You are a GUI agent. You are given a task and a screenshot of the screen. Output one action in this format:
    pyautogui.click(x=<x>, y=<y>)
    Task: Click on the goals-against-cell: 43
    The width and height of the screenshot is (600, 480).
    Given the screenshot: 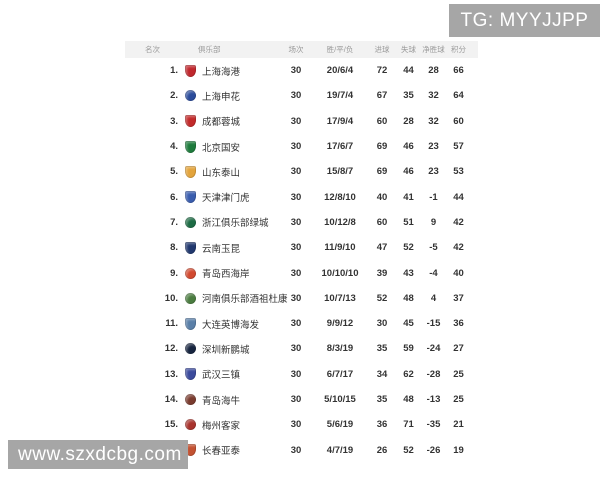 What is the action you would take?
    pyautogui.click(x=408, y=273)
    